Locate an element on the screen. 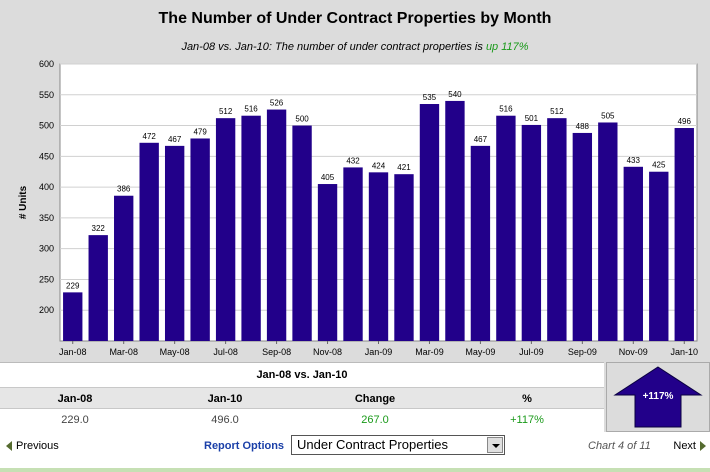 Image resolution: width=710 pixels, height=472 pixels. x-tick-label: Mar-09 is located at coordinates (429, 352).